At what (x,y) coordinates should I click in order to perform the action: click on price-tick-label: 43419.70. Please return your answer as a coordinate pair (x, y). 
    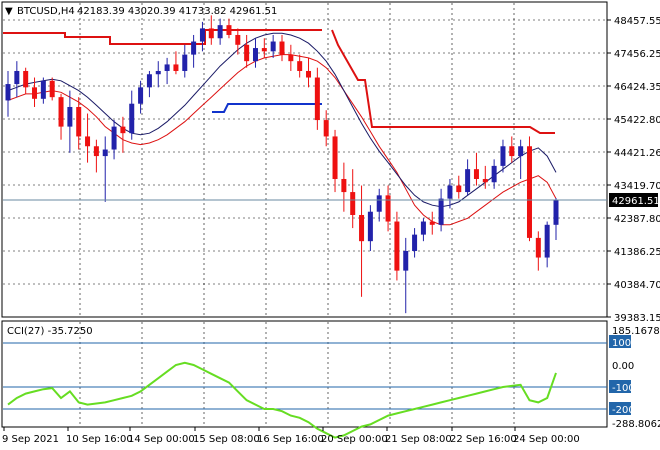
    Looking at the image, I should click on (637, 186).